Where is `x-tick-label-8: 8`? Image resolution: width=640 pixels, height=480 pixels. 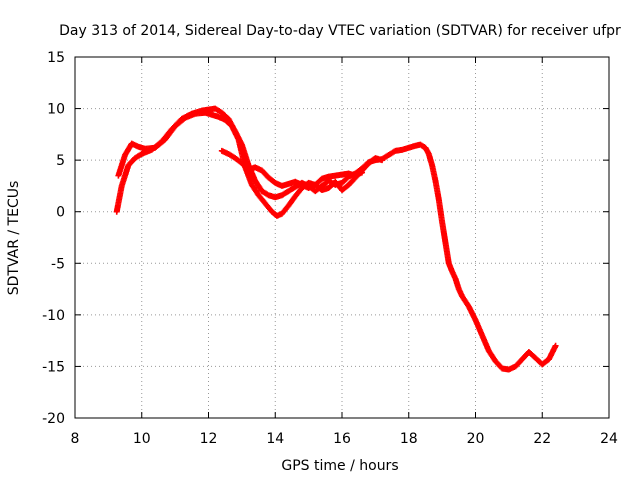
x-tick-label-8: 8 is located at coordinates (75, 439).